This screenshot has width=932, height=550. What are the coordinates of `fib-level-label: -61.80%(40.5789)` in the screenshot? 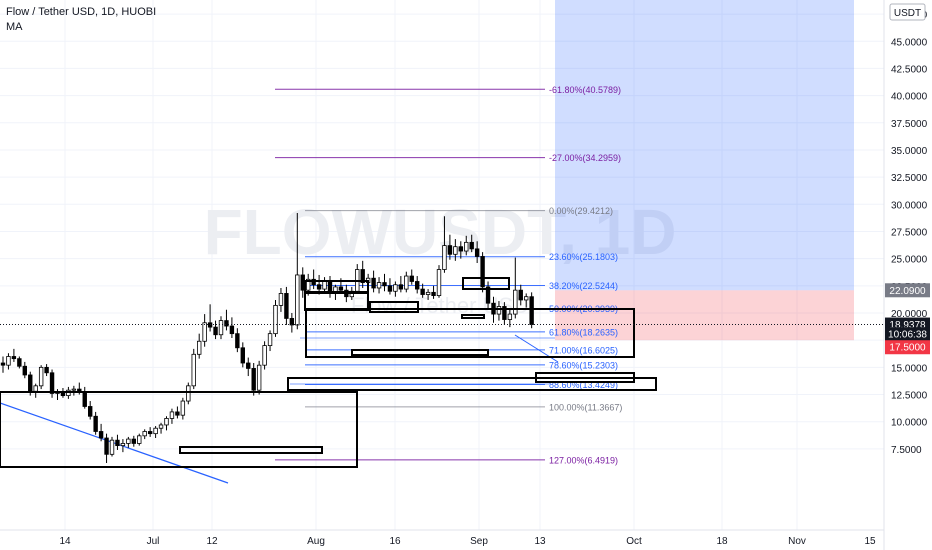 It's located at (585, 90).